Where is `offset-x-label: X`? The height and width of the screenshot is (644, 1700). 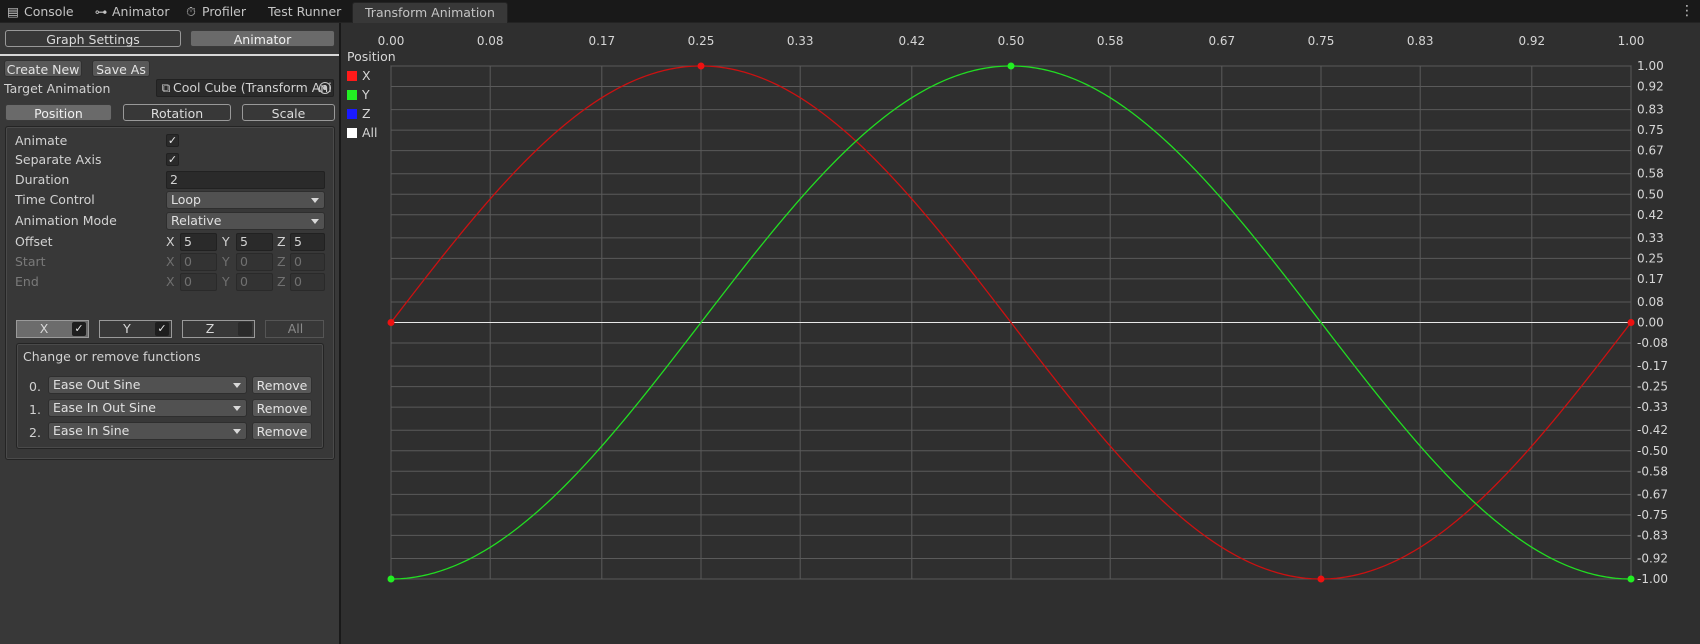
offset-x-label: X is located at coordinates (170, 241).